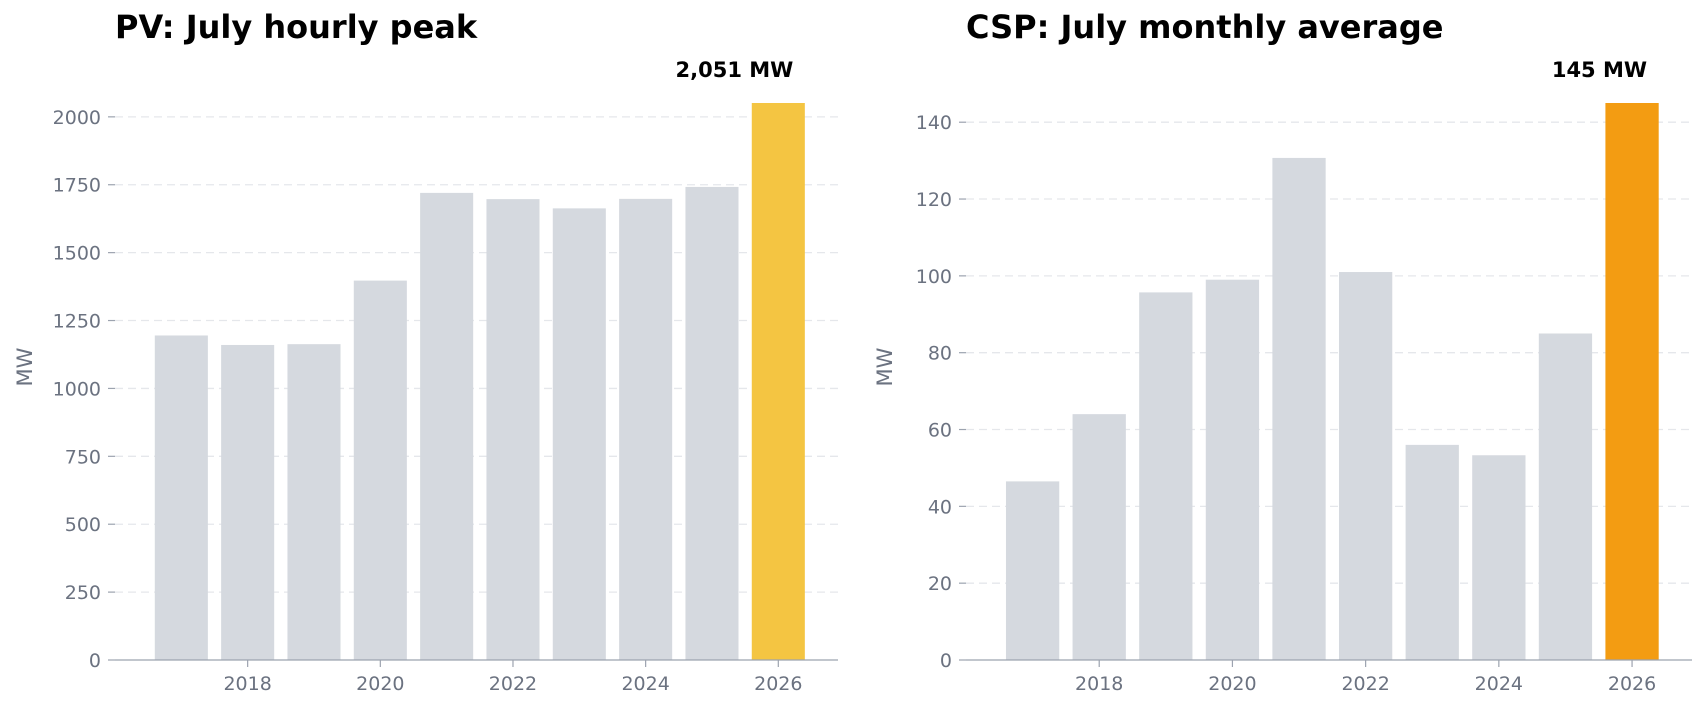 This screenshot has height=711, width=1703. Describe the element at coordinates (95, 661) in the screenshot. I see `pv-y-tick-label: 0` at that location.